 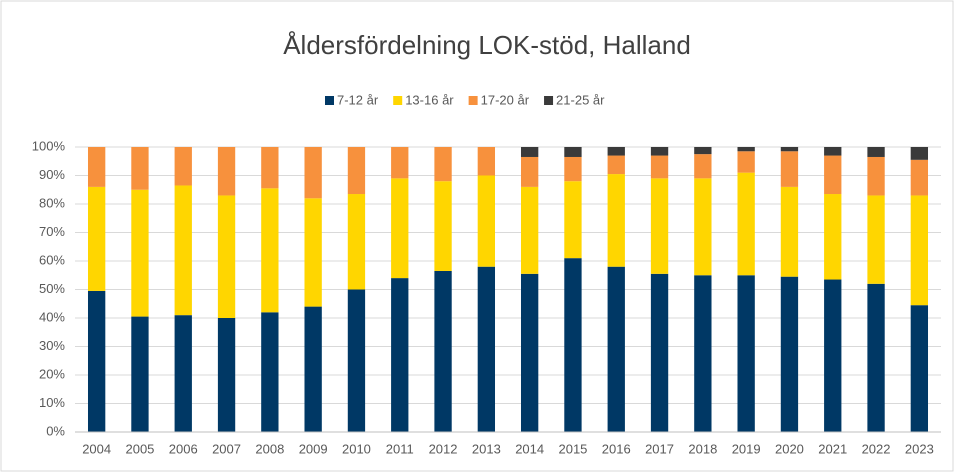 I want to click on x-tick-label: 2015, so click(x=572, y=448).